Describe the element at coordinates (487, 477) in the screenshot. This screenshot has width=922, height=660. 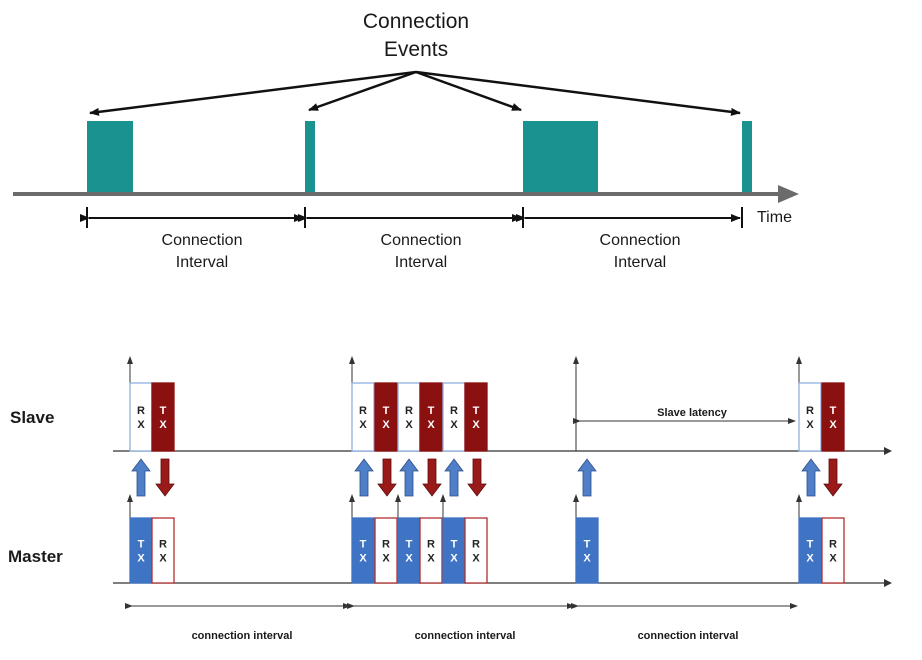
I see `transfer-arrows` at that location.